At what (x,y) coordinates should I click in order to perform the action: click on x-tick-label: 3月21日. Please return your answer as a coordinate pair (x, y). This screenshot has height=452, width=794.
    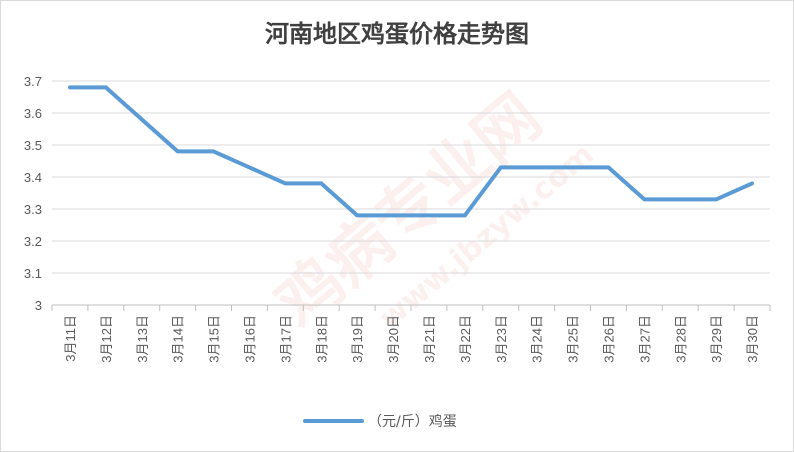
    Looking at the image, I should click on (429, 339).